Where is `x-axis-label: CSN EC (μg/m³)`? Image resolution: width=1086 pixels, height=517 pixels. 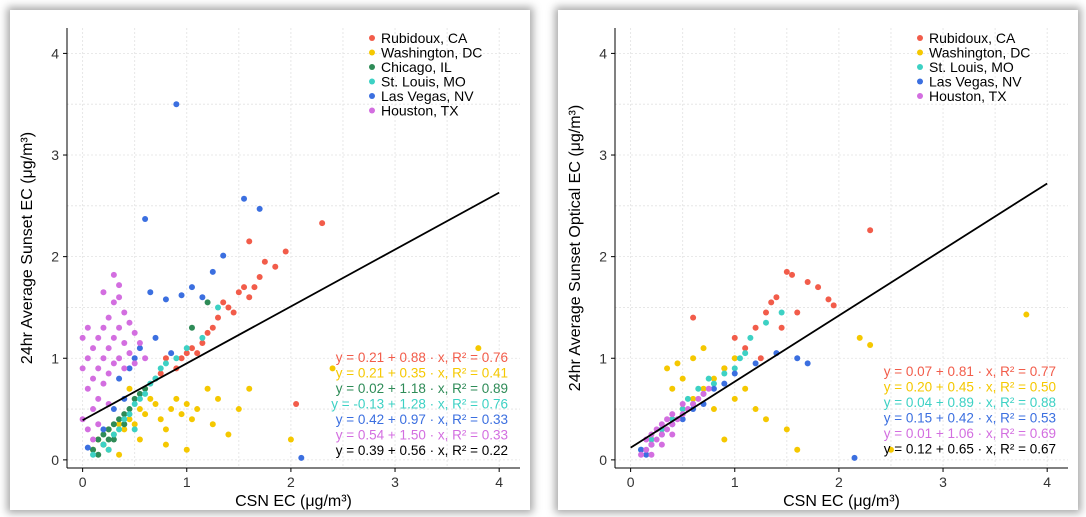 x-axis-label: CSN EC (μg/m³) is located at coordinates (293, 501).